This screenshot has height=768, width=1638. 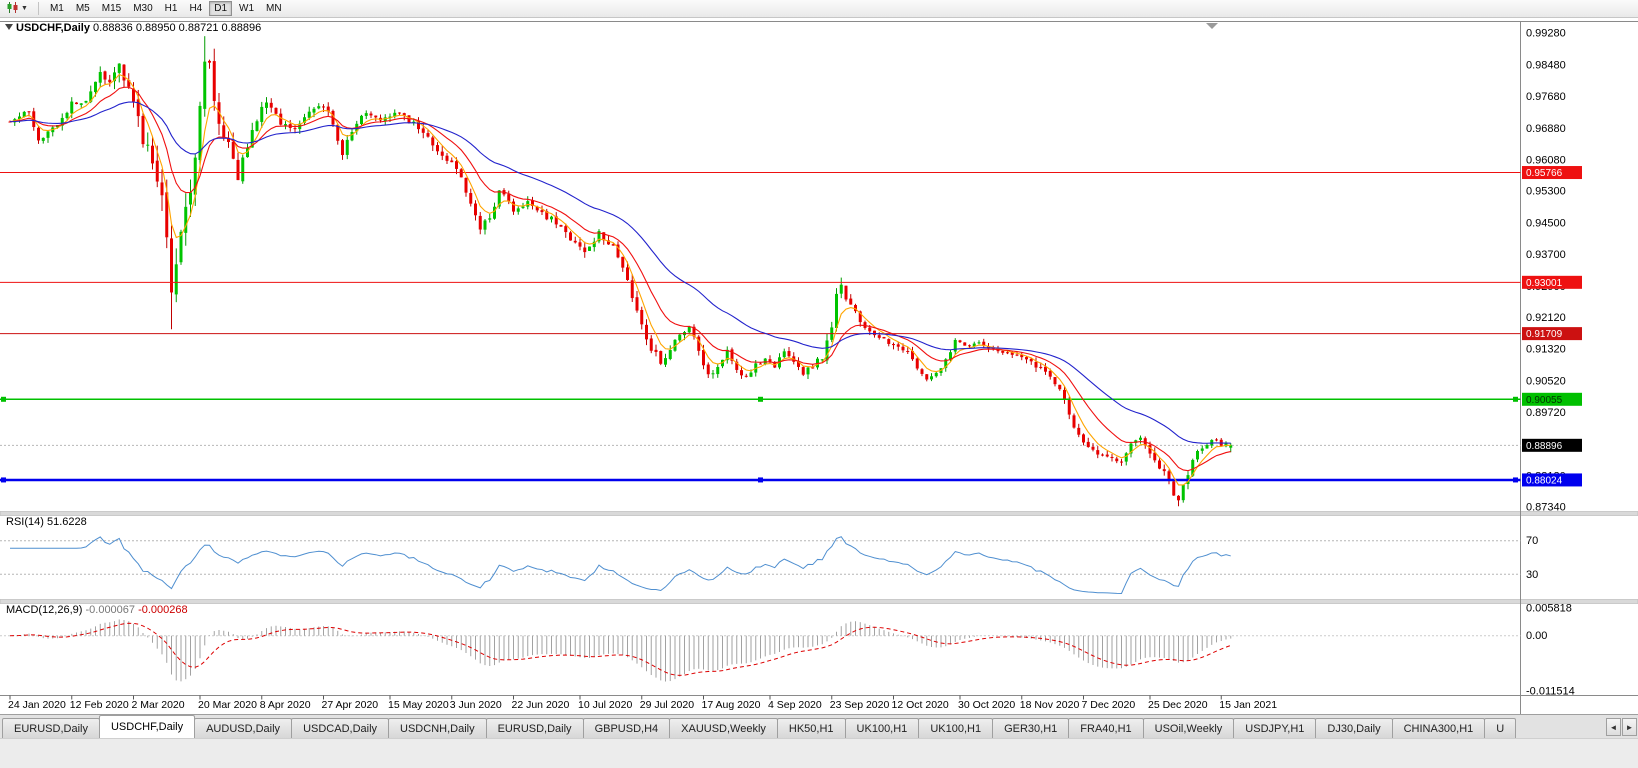 I want to click on chart-type-button: ▼, so click(x=17, y=8).